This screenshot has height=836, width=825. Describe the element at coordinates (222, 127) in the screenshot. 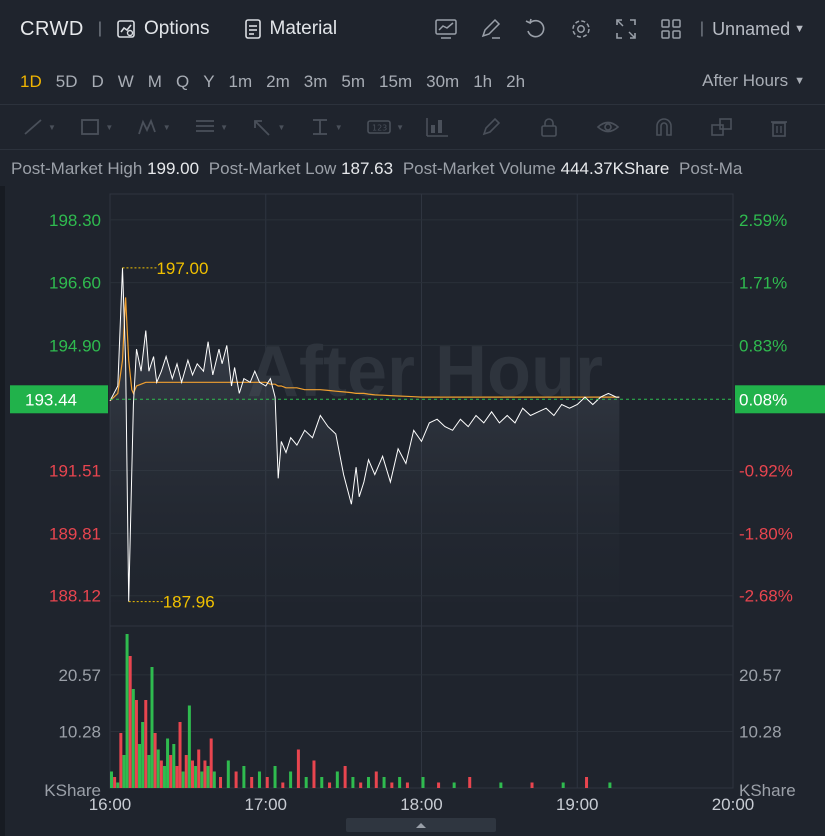

I see `fib-tool-icon: ▼` at that location.